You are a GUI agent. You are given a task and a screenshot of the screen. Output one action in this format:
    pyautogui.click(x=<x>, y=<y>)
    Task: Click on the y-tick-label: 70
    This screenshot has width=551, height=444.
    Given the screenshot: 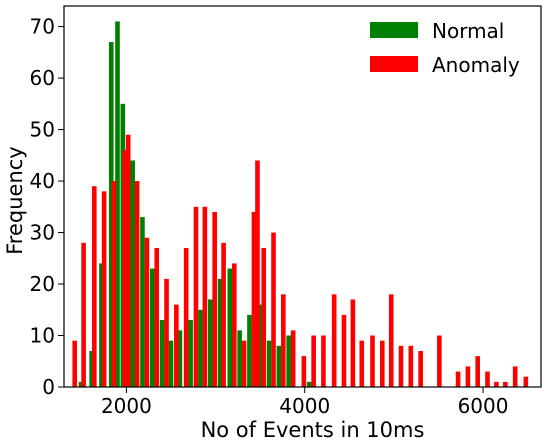 What is the action you would take?
    pyautogui.click(x=42, y=27)
    